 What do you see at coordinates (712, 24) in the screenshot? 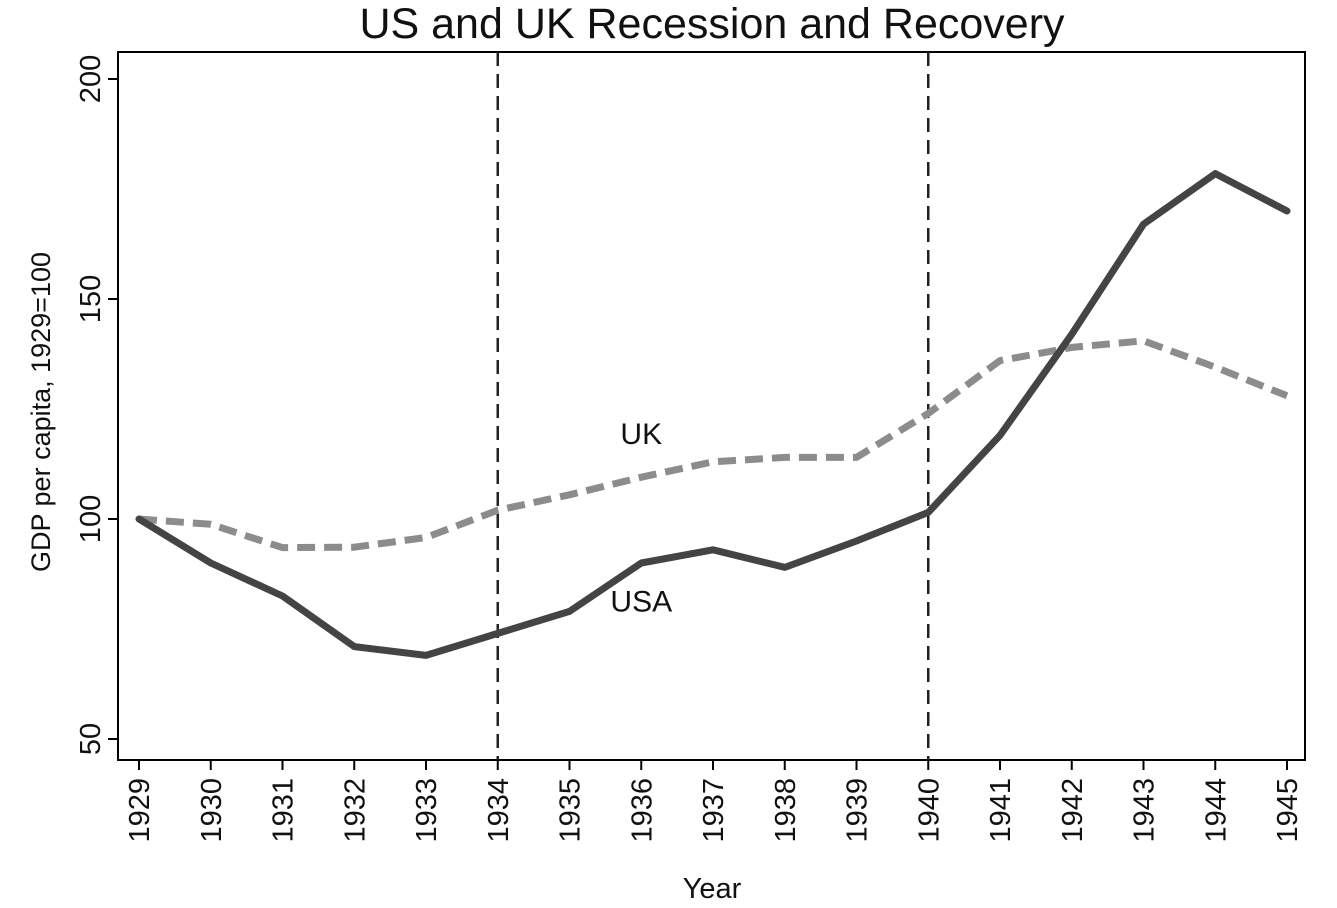
I see `chart-title: US and UK Recession and Recovery` at bounding box center [712, 24].